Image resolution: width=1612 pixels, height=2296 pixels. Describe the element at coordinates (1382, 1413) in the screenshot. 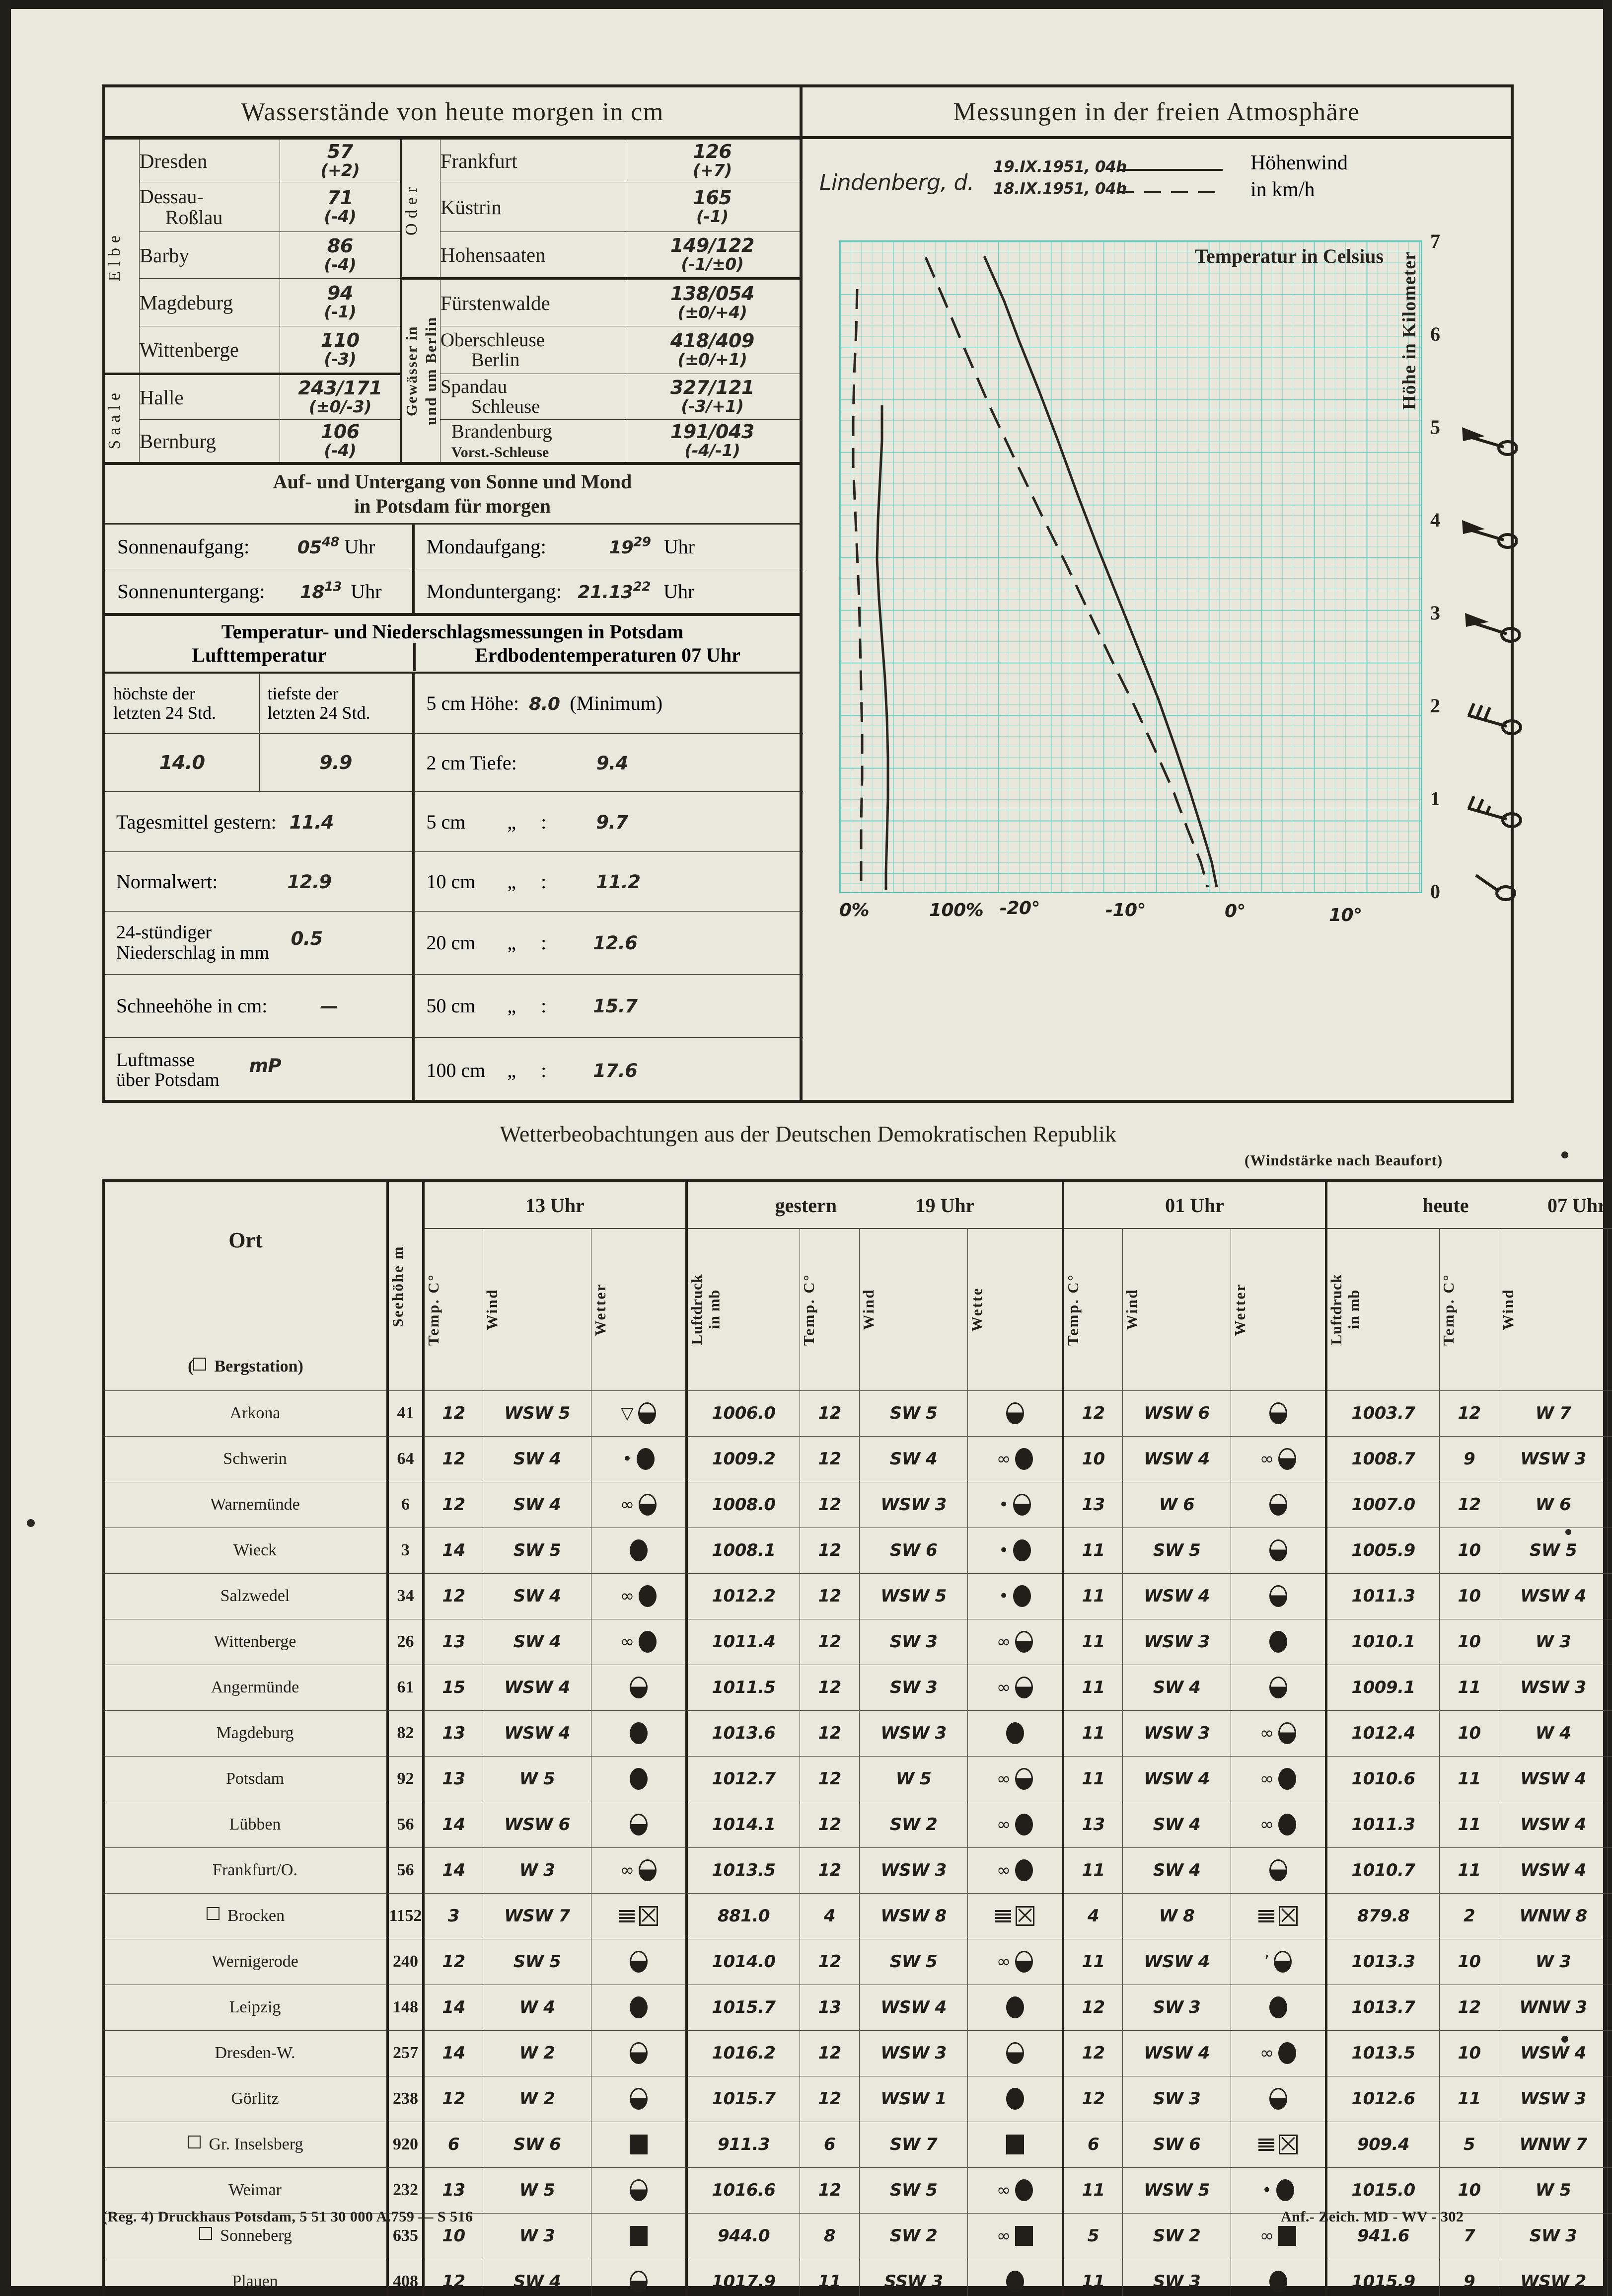

I see `cell-luftdruck-07: 1003.7` at that location.